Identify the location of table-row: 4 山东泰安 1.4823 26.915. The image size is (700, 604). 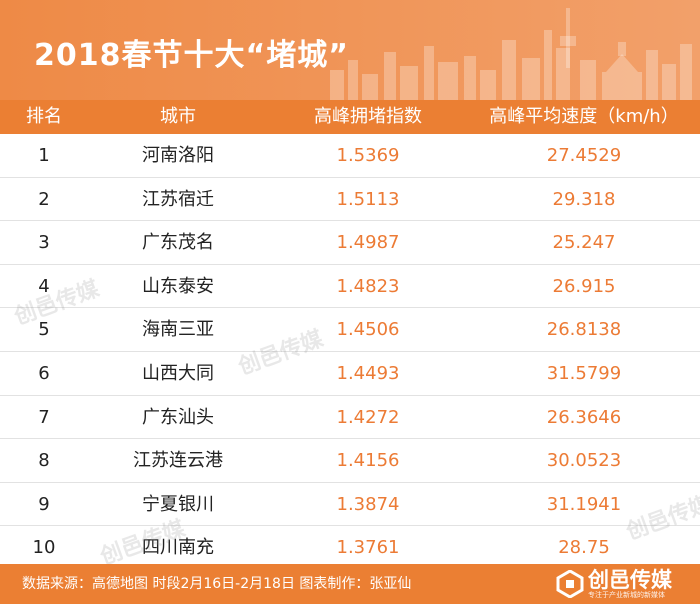
(350, 287).